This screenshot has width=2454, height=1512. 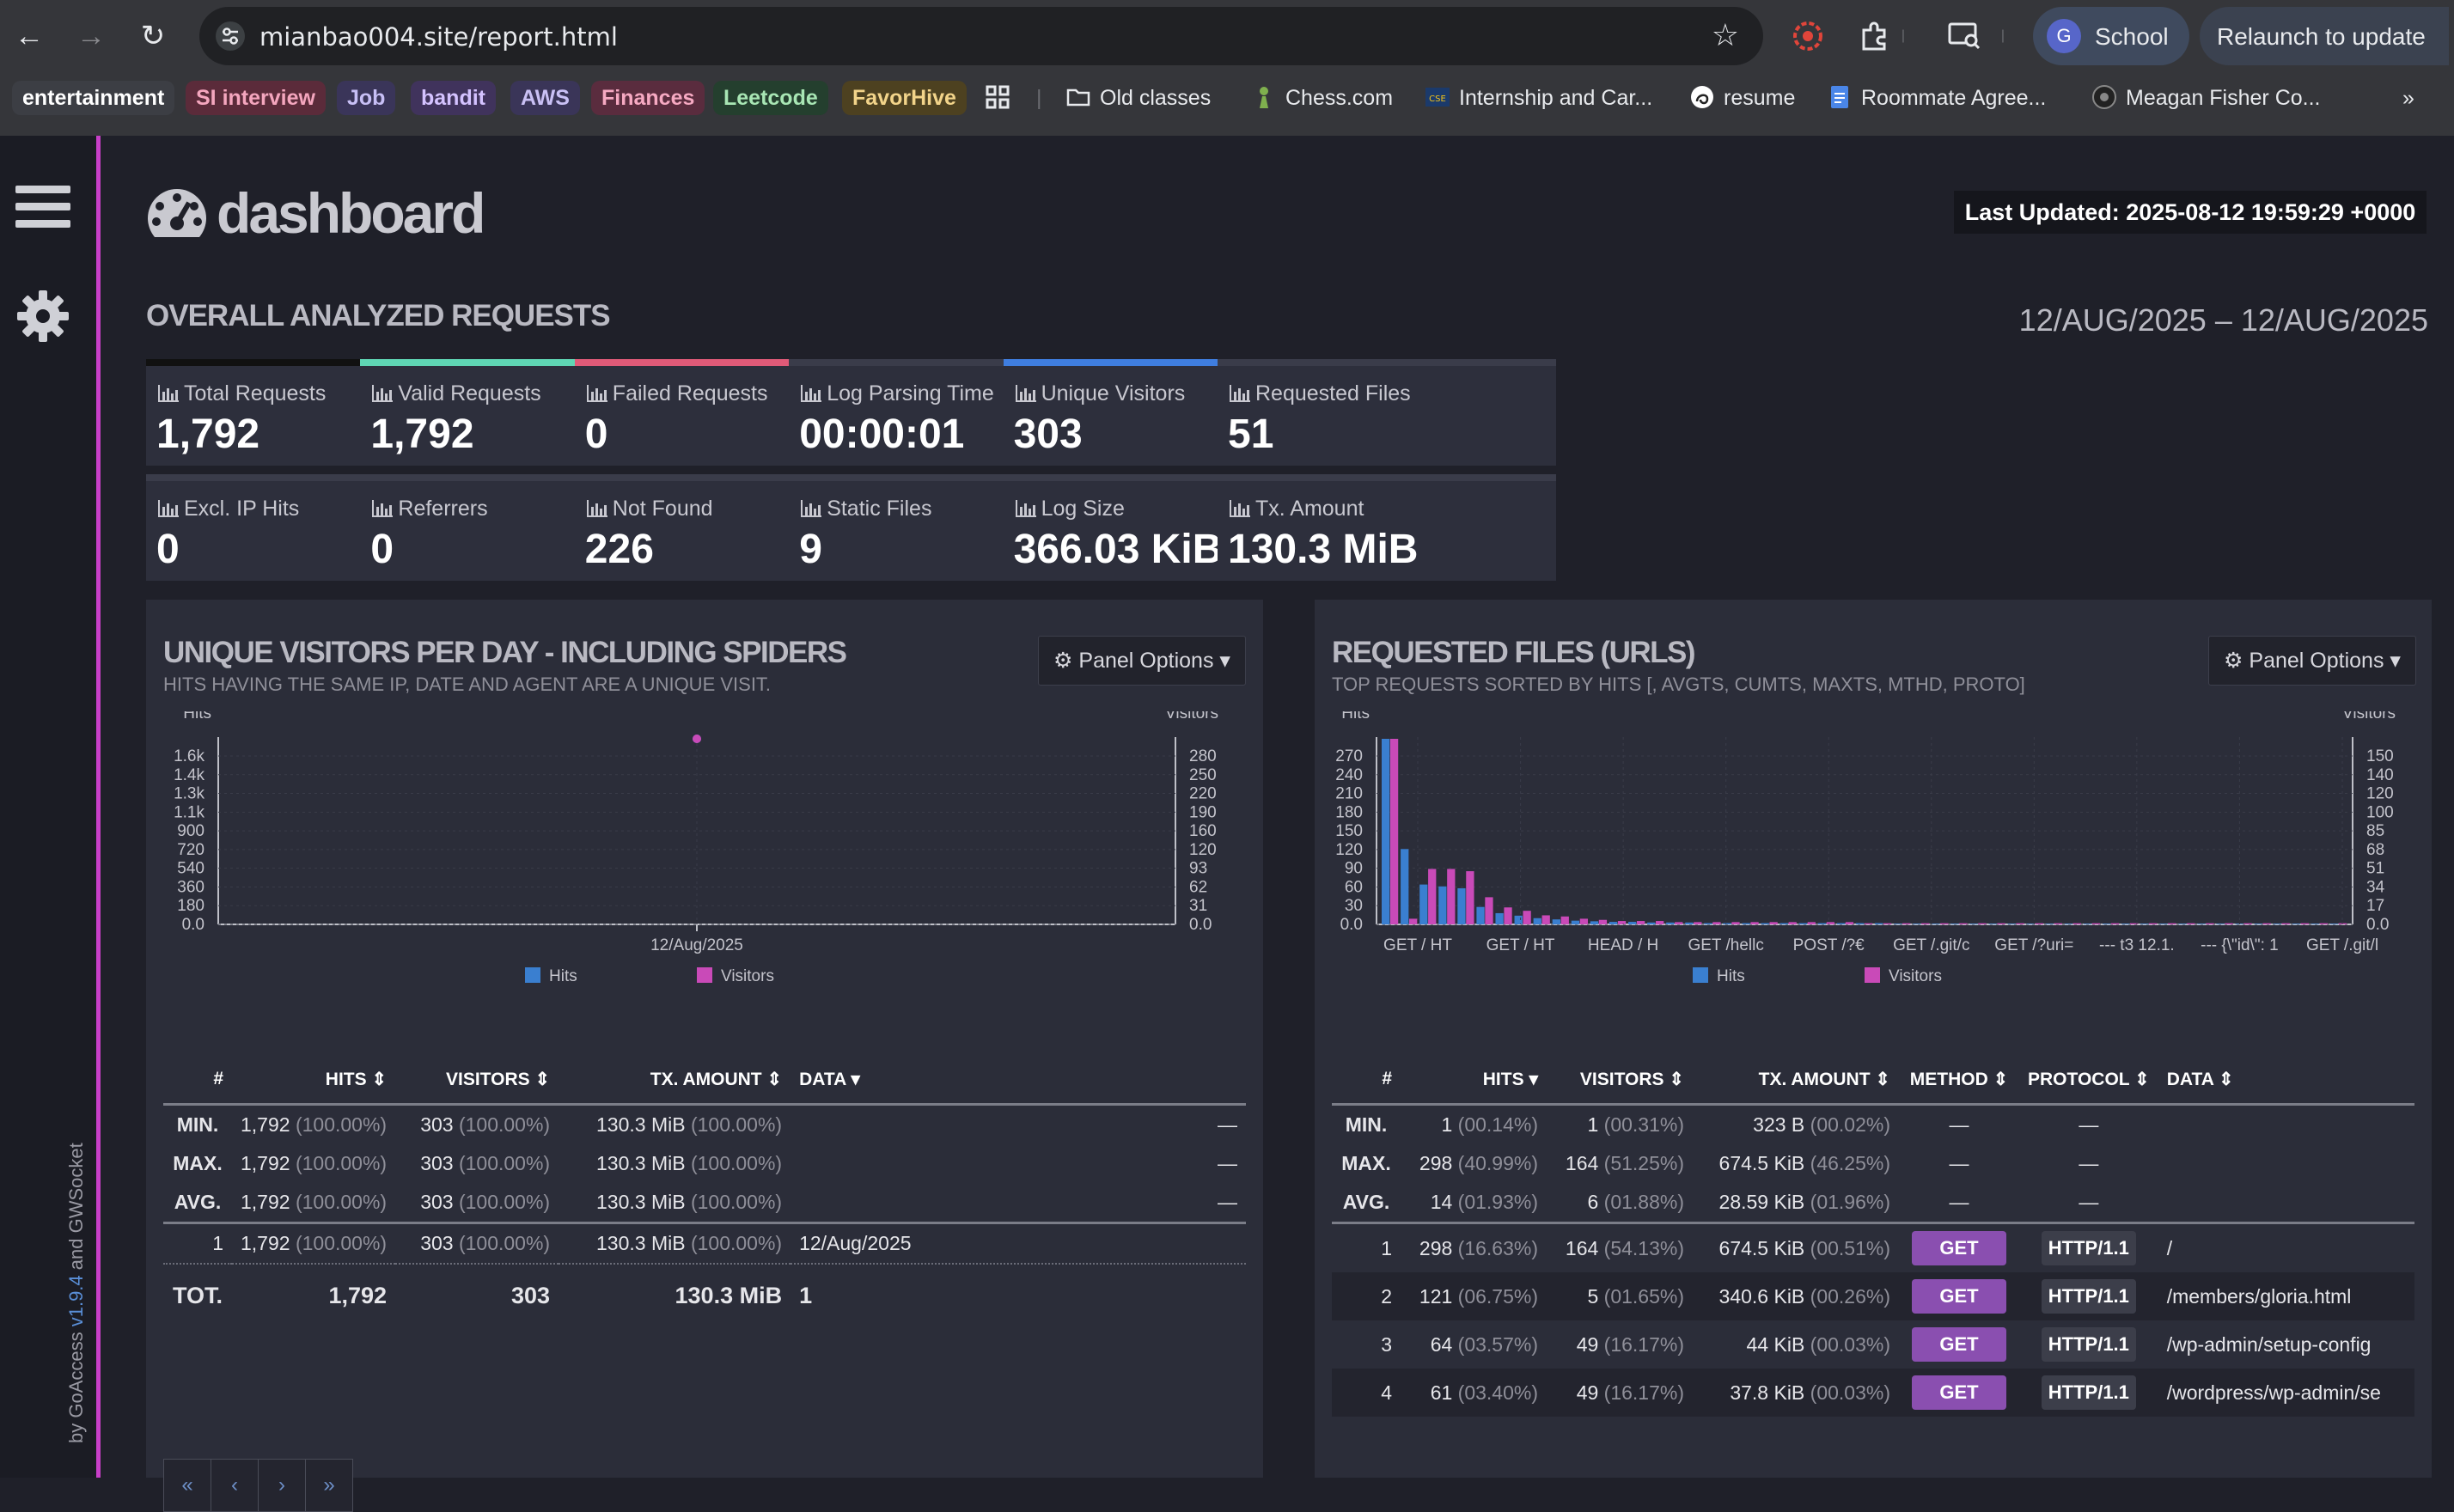 What do you see at coordinates (1200, 925) in the screenshot?
I see `y-right-tick-label: 0.0` at bounding box center [1200, 925].